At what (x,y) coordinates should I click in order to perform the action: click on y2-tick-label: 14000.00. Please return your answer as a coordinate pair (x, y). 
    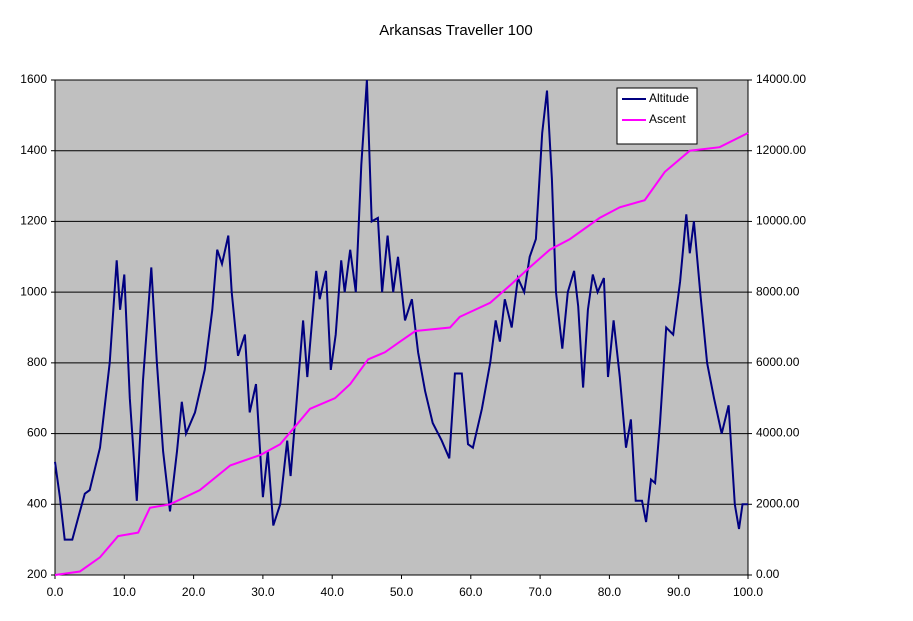
    Looking at the image, I should click on (781, 79).